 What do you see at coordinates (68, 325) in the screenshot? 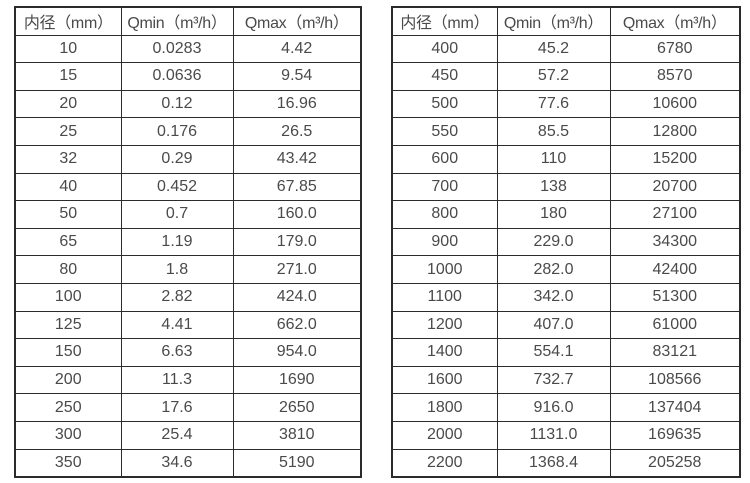
I see `table-cell: 125` at bounding box center [68, 325].